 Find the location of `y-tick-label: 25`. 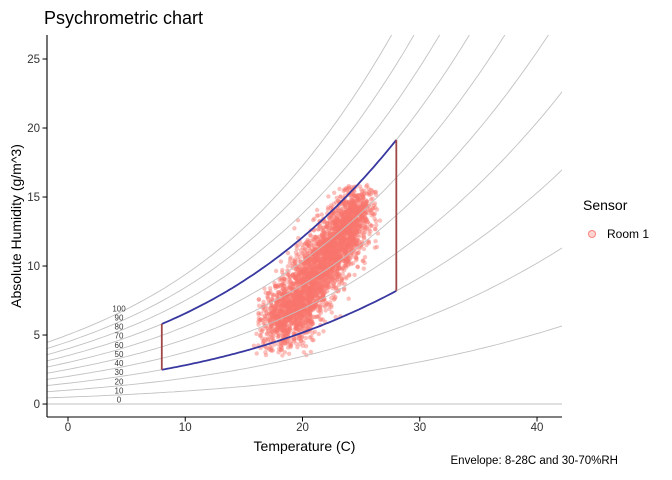

y-tick-label: 25 is located at coordinates (33, 60).